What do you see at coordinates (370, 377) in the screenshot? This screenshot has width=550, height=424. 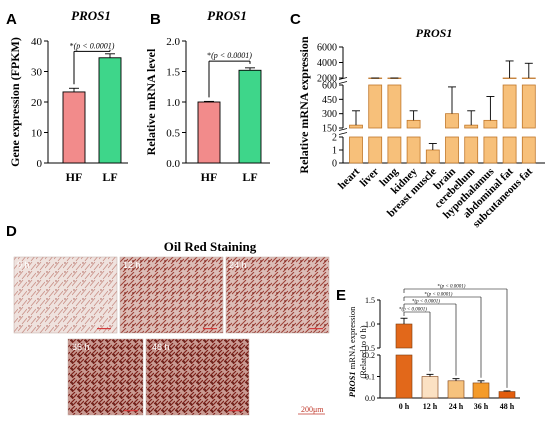 I see `y-tick-label: 0.1` at bounding box center [370, 377].